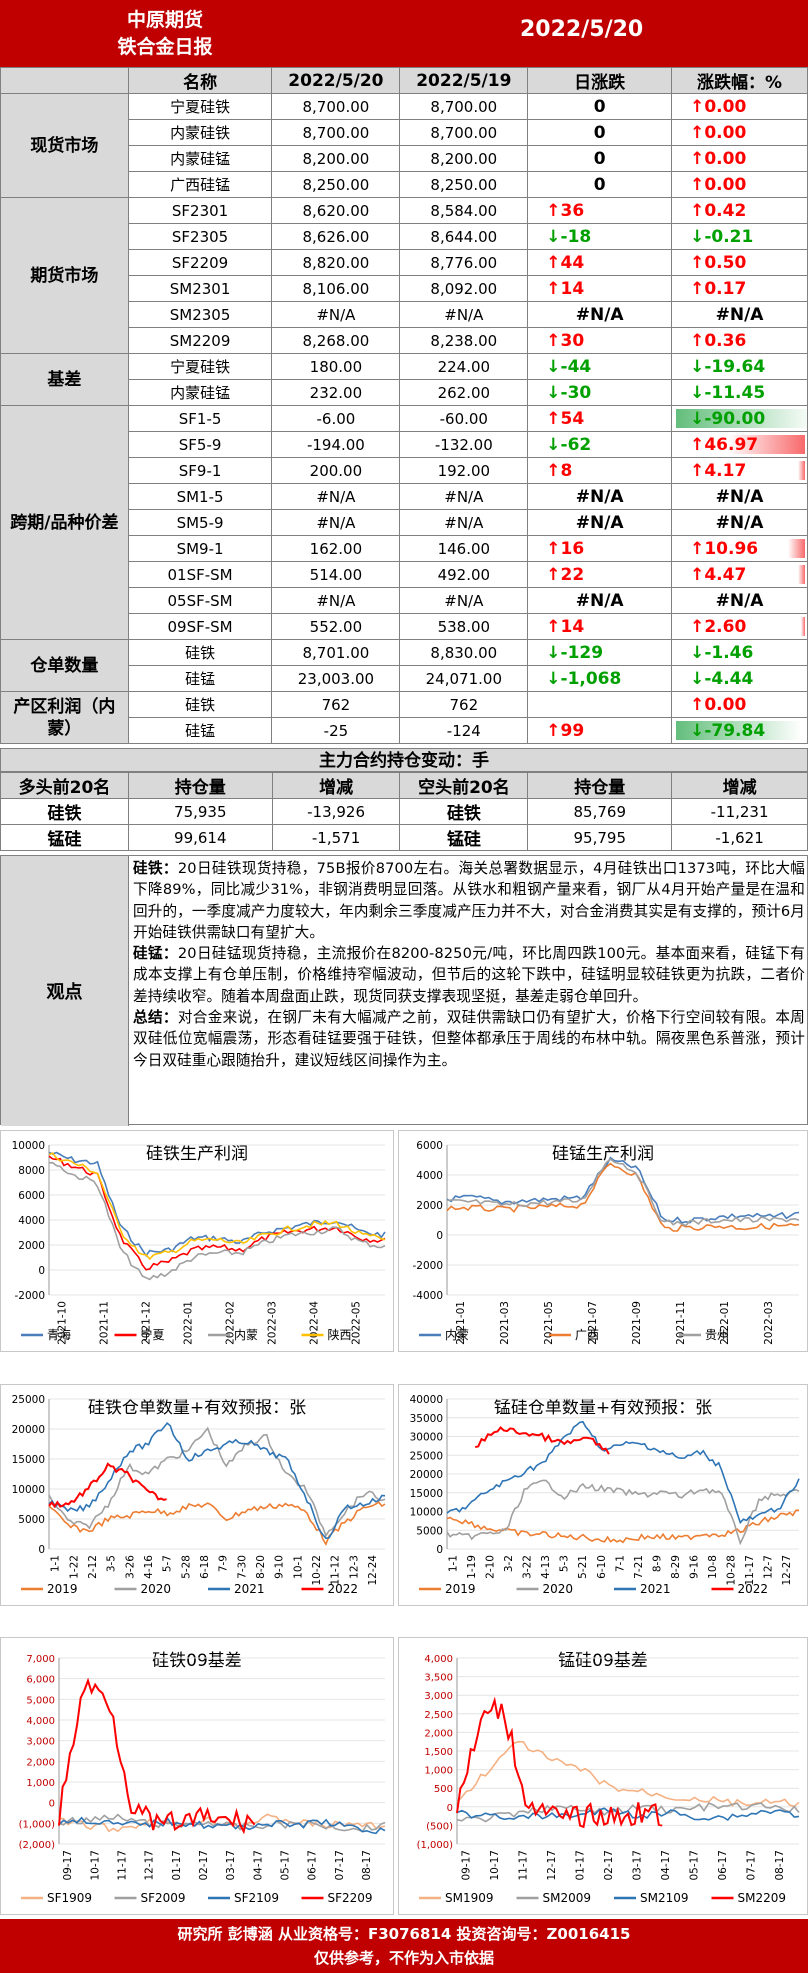  I want to click on column-header: 2022/5/19, so click(464, 80).